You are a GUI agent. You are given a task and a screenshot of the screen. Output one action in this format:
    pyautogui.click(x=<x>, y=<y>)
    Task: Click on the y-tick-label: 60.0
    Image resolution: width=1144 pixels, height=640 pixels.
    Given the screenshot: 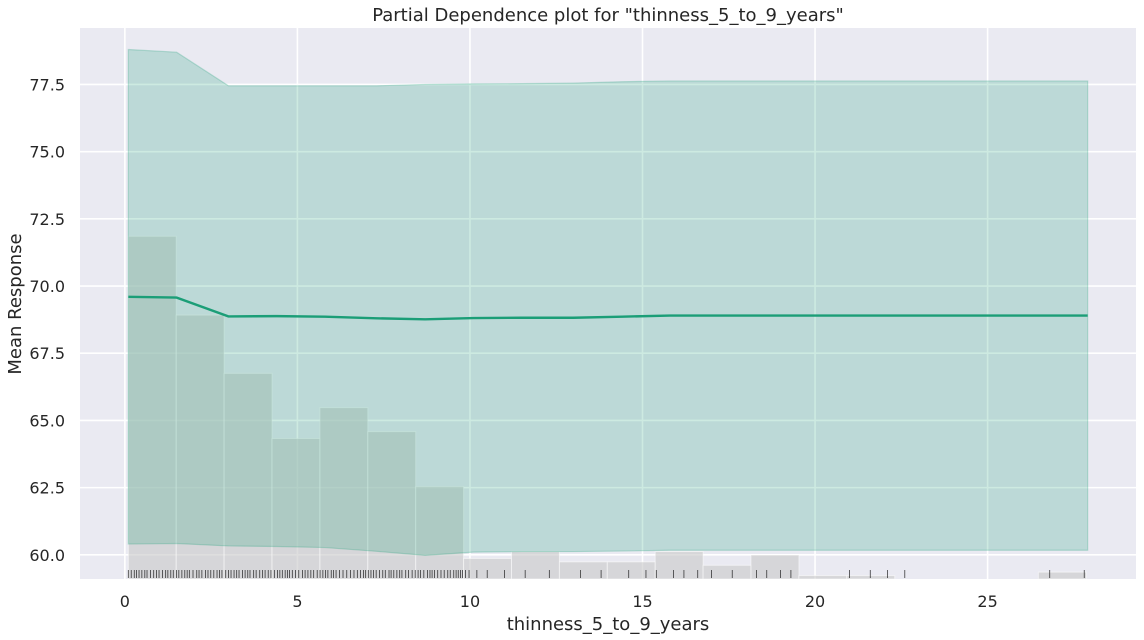 What is the action you would take?
    pyautogui.click(x=47, y=555)
    